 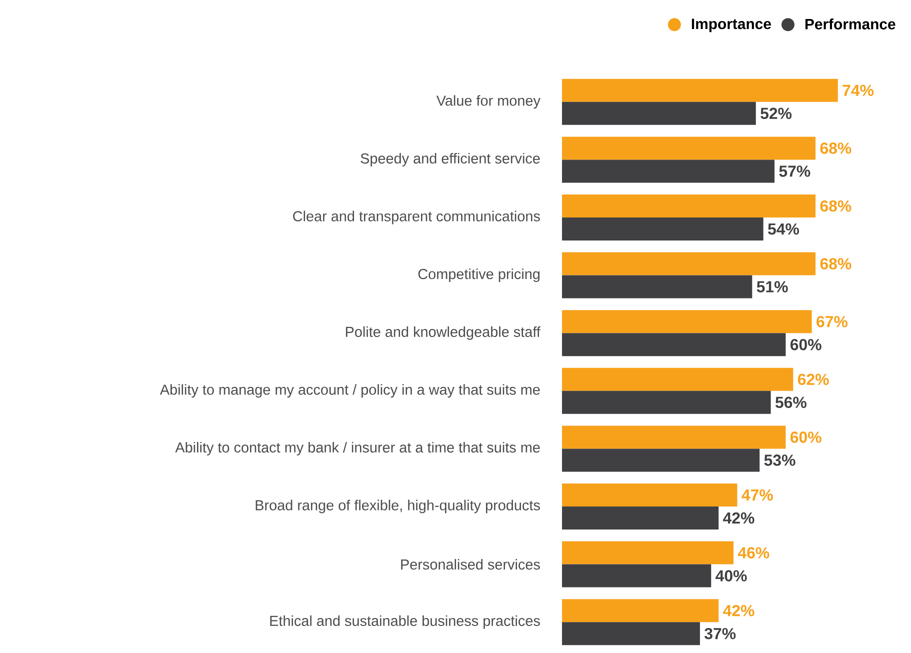 I want to click on data-label: 53%, so click(x=780, y=460).